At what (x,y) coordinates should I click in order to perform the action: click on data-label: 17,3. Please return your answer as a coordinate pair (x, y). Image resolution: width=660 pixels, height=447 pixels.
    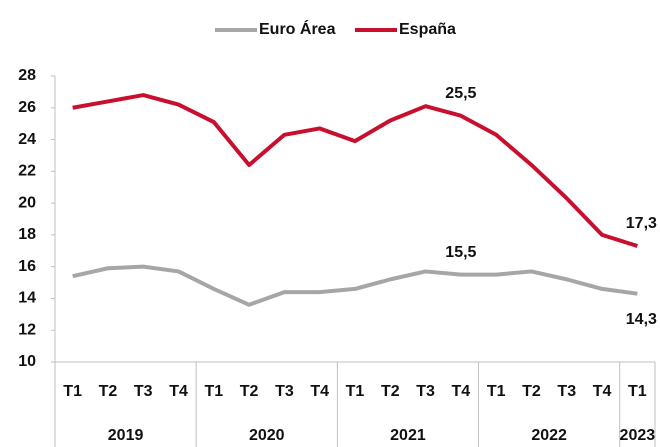
    Looking at the image, I should click on (641, 223).